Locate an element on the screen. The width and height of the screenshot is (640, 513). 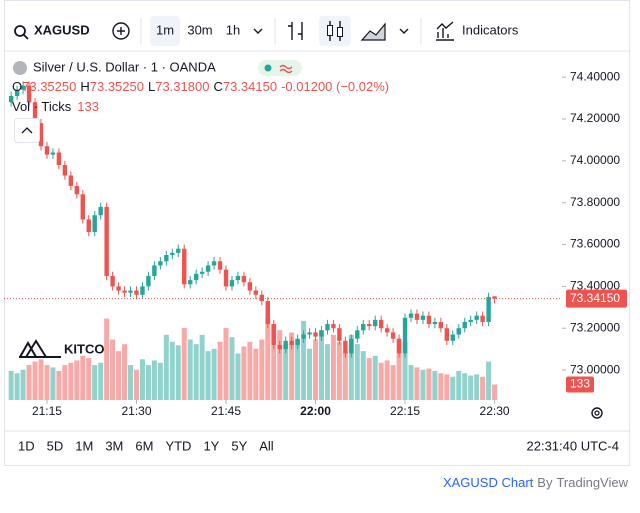
range-button: 6M is located at coordinates (144, 445).